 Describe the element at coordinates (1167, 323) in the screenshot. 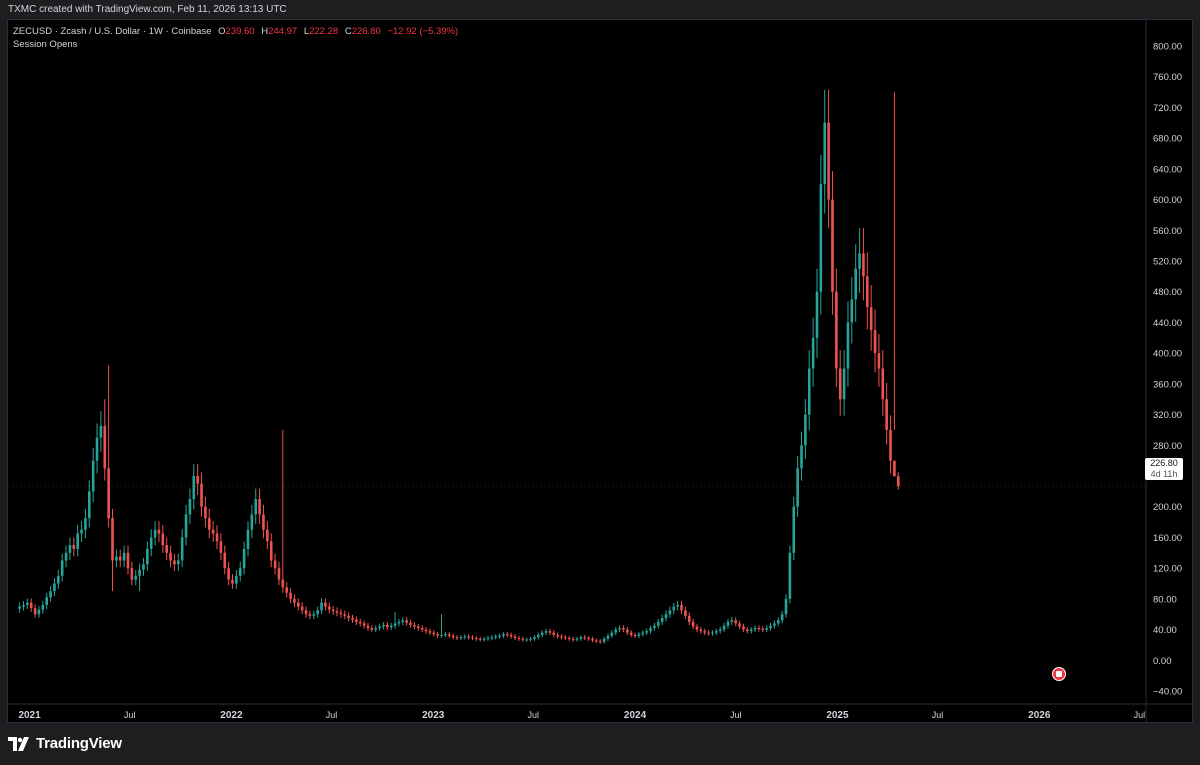

I see `y-tick-label: 440.00` at that location.